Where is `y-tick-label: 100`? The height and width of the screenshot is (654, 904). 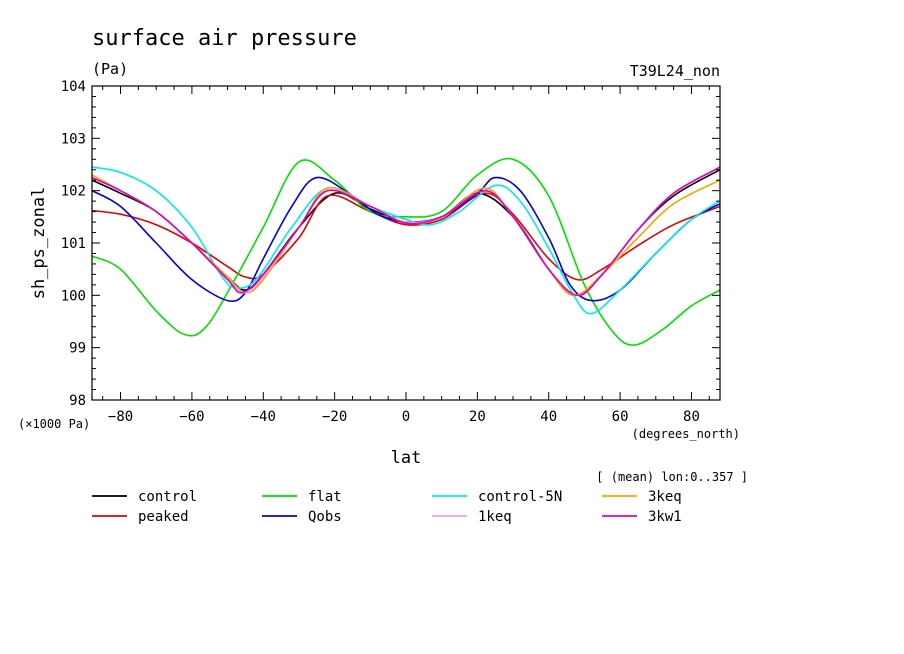
y-tick-label: 100 is located at coordinates (73, 296).